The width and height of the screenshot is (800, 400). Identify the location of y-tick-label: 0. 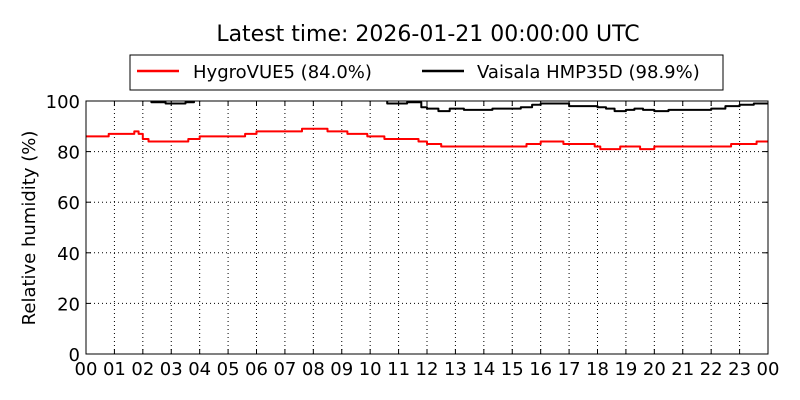
(74, 355).